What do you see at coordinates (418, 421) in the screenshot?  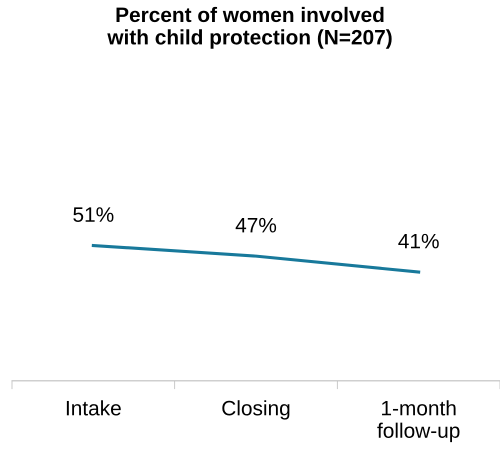 I see `x-tick-label: 1-month follow-up` at bounding box center [418, 421].